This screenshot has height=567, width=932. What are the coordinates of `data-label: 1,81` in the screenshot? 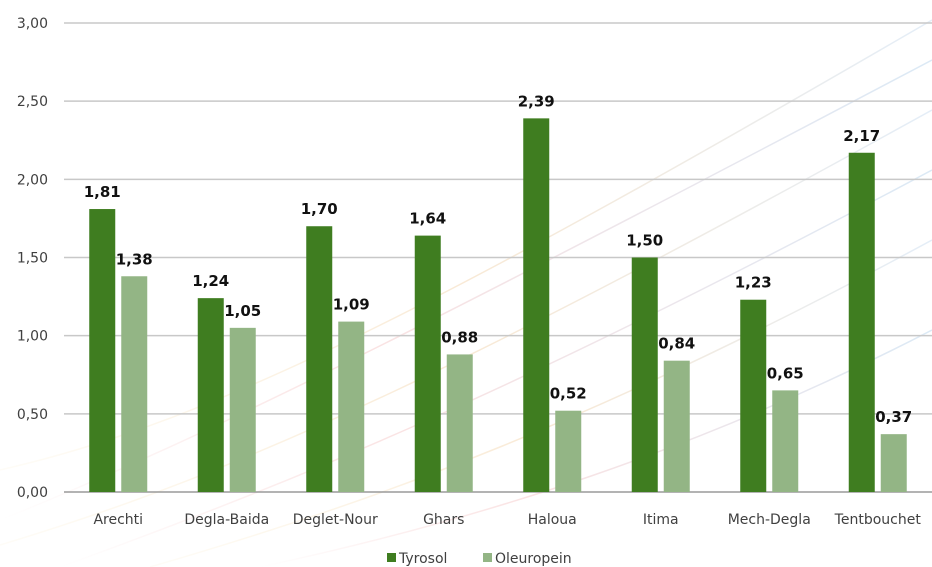 It's located at (102, 192).